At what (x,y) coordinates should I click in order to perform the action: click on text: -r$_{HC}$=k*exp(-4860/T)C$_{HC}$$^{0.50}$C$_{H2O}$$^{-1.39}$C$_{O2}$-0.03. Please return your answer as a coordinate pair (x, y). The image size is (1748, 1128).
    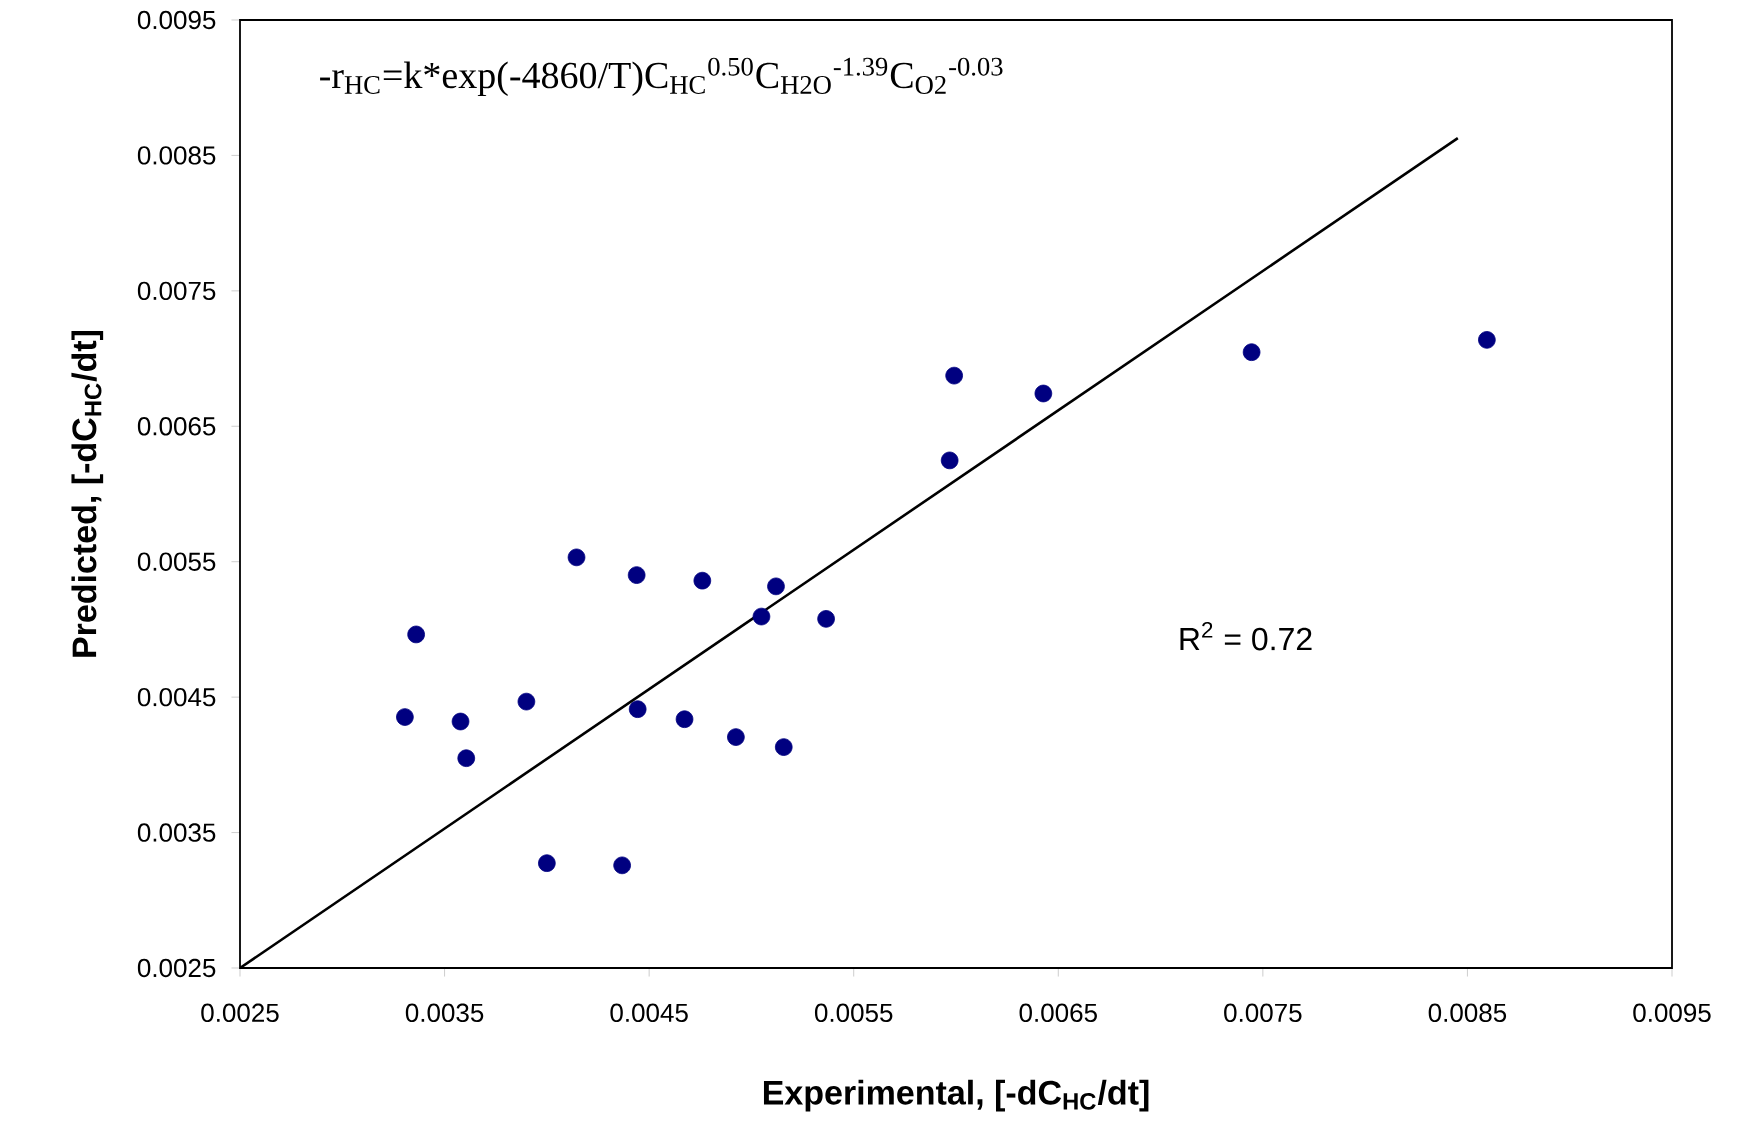
    Looking at the image, I should click on (661, 77).